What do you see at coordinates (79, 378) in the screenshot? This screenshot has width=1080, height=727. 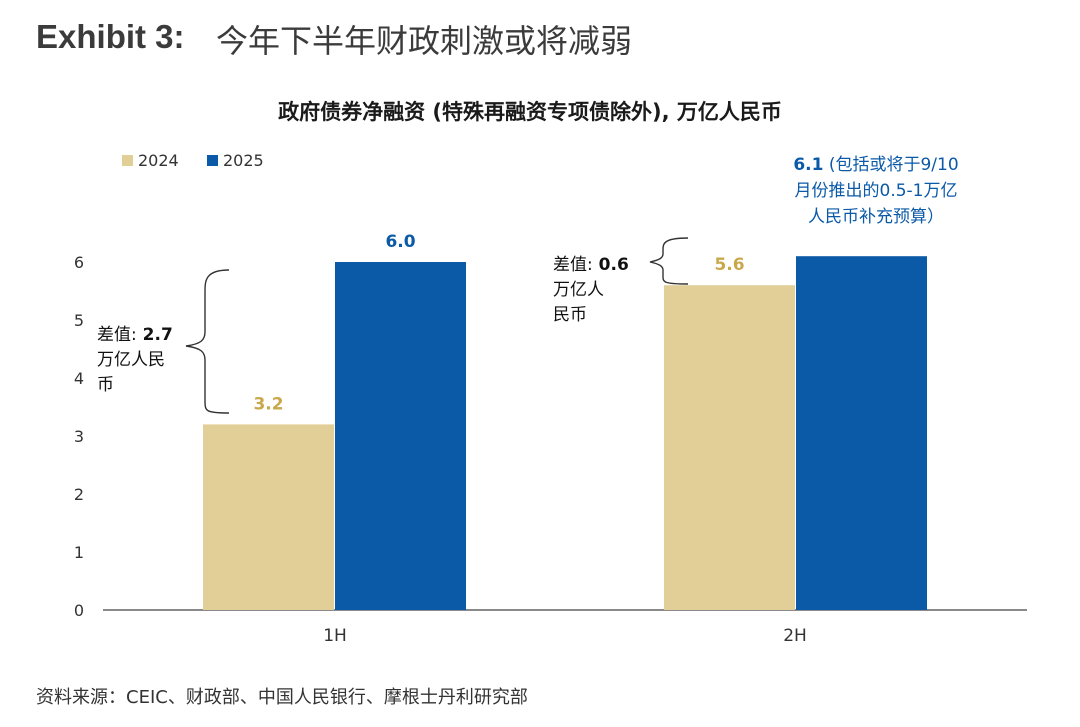 I see `y-tick-label: 4` at bounding box center [79, 378].